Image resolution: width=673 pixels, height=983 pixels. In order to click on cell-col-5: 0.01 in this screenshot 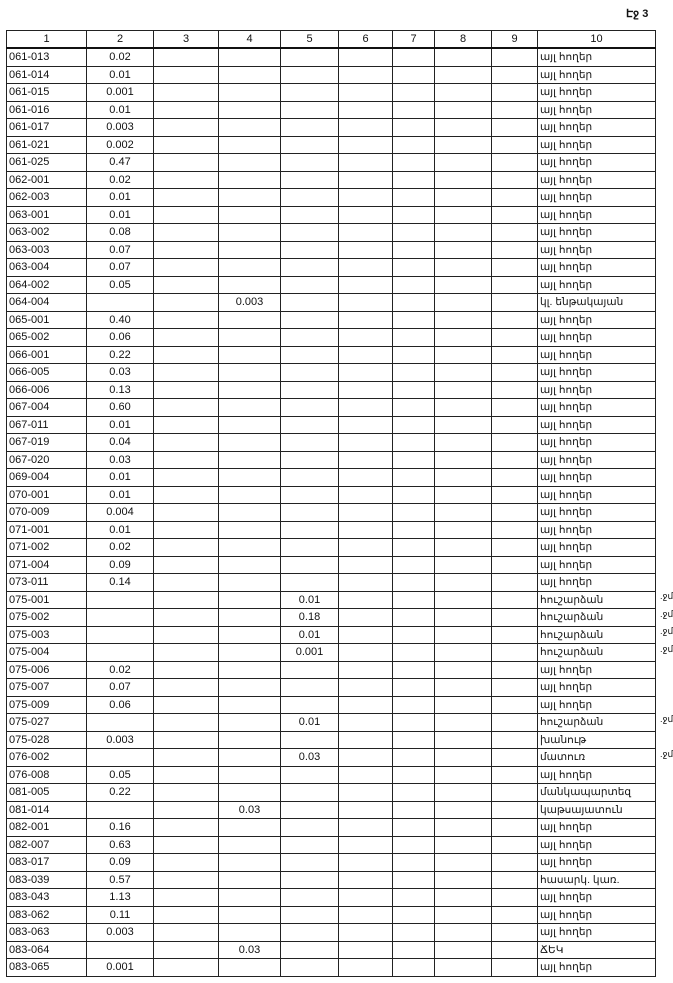, I will do `click(309, 599)`.